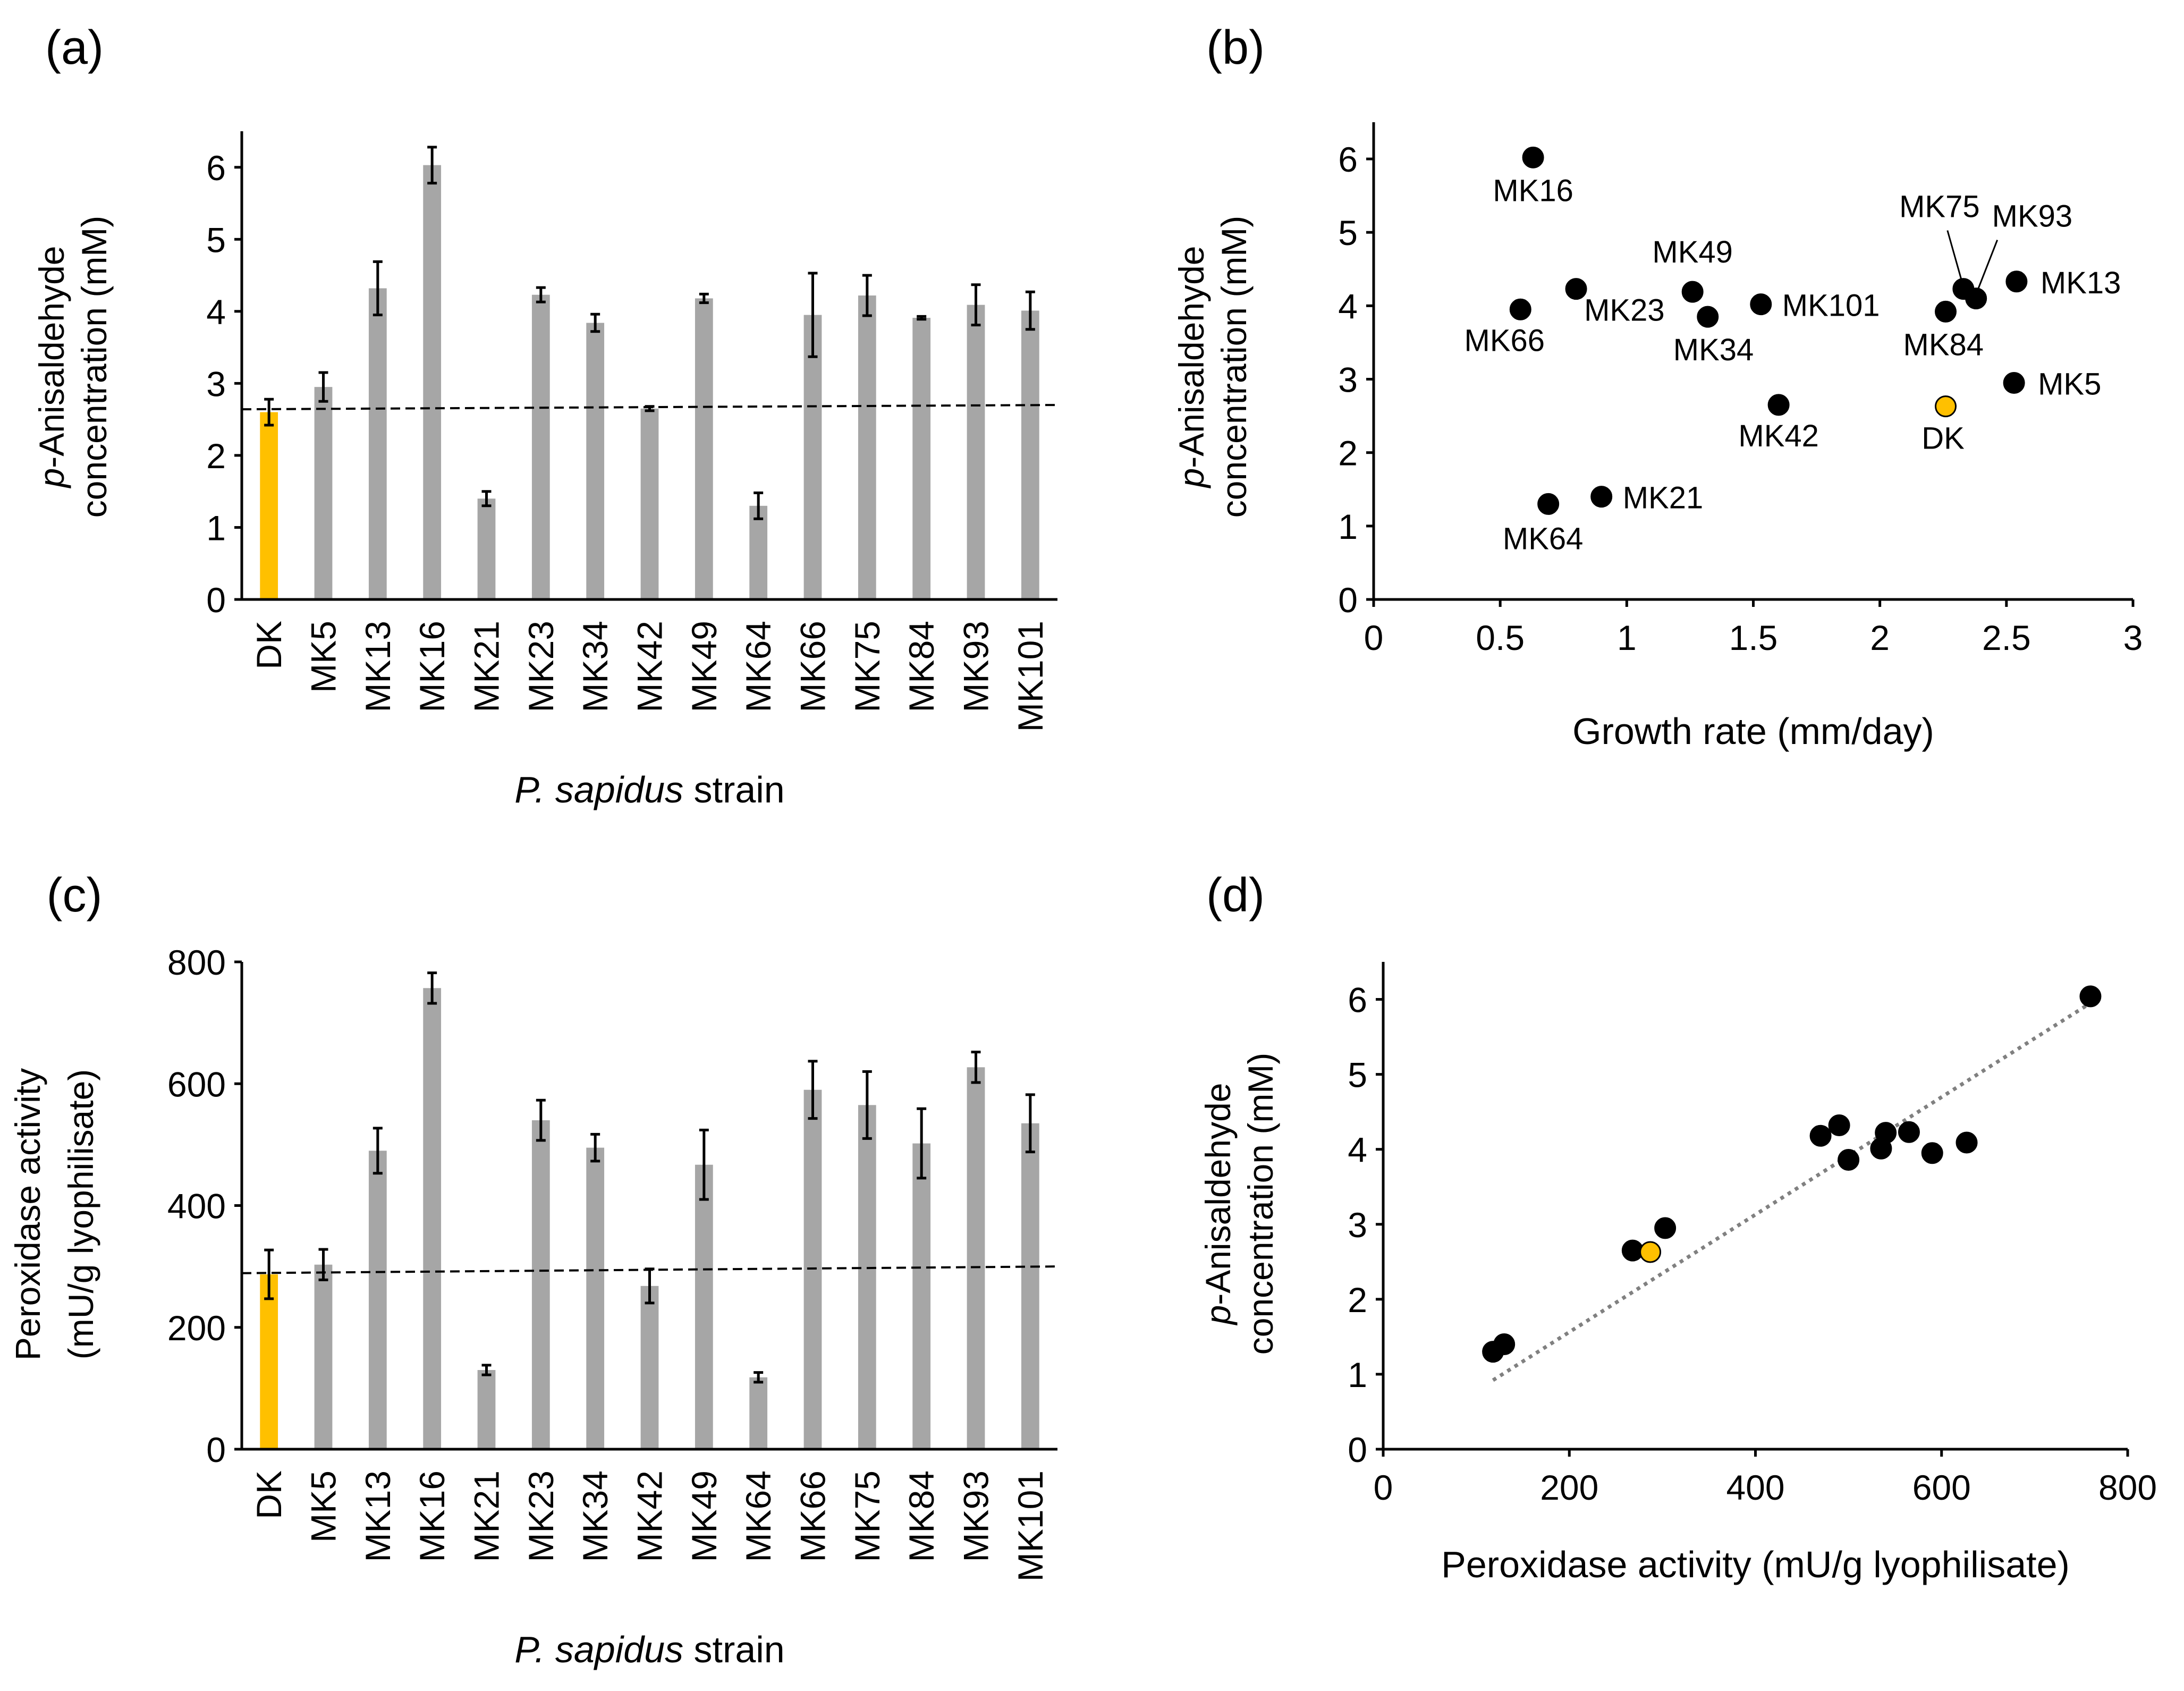 Image resolution: width=2184 pixels, height=1691 pixels. Describe the element at coordinates (1753, 637) in the screenshot. I see `x-tick-label: 1.5` at that location.